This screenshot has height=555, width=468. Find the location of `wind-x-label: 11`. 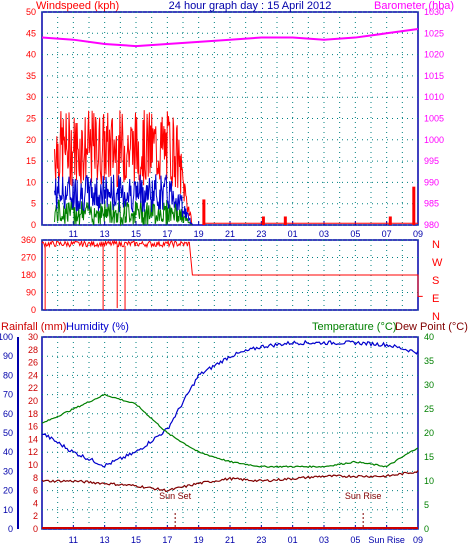

wind-x-label: 11 is located at coordinates (73, 234).